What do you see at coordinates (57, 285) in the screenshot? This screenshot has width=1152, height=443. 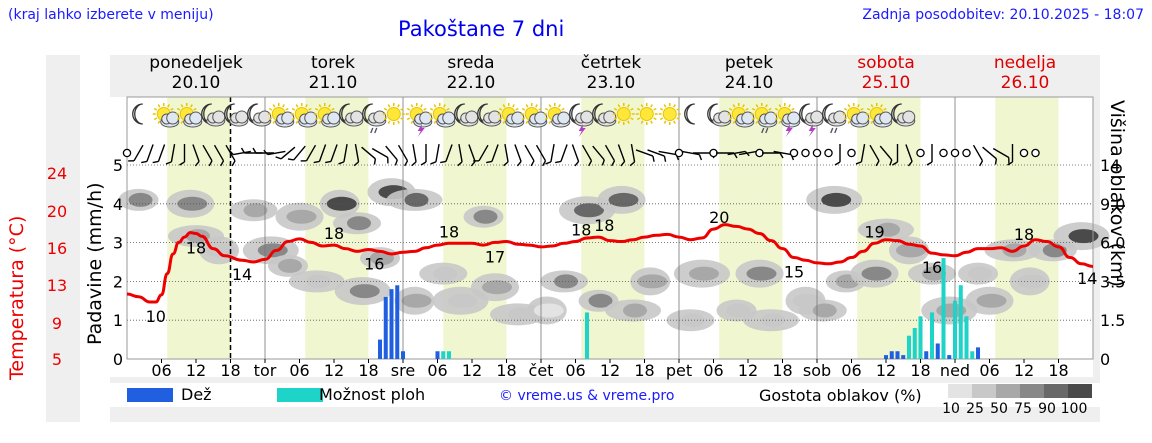 I see `temperature-tick-label: 13` at bounding box center [57, 285].